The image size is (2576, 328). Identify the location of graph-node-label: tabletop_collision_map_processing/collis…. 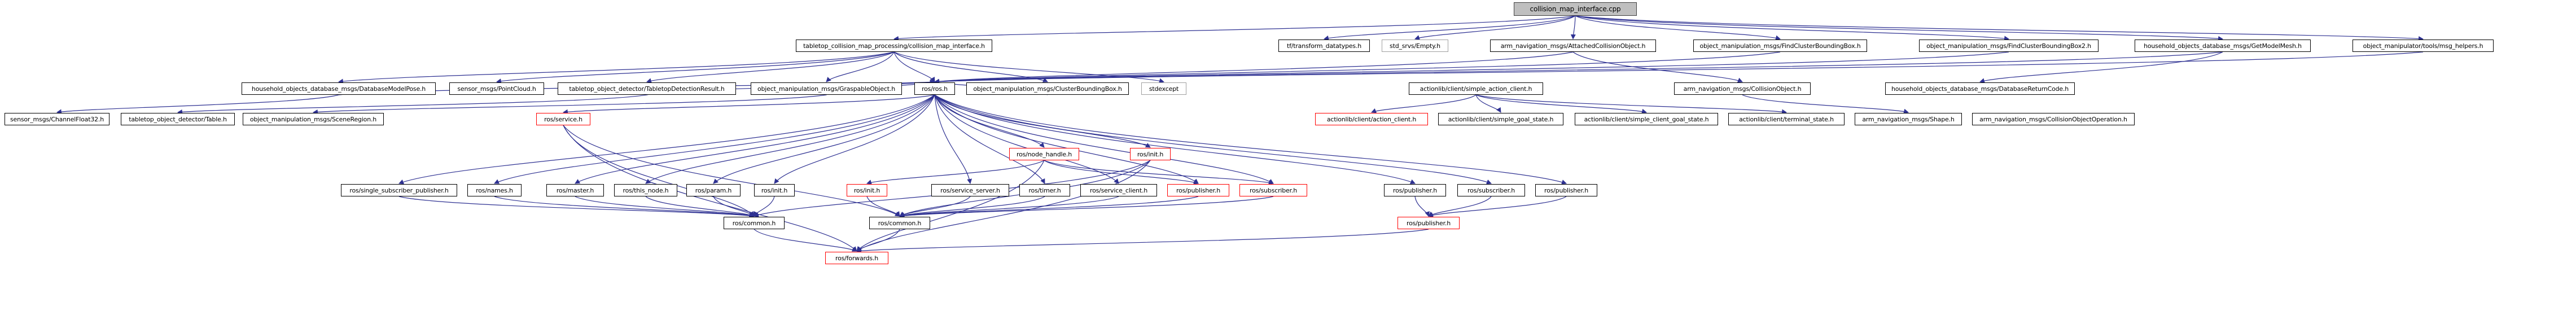
(894, 46).